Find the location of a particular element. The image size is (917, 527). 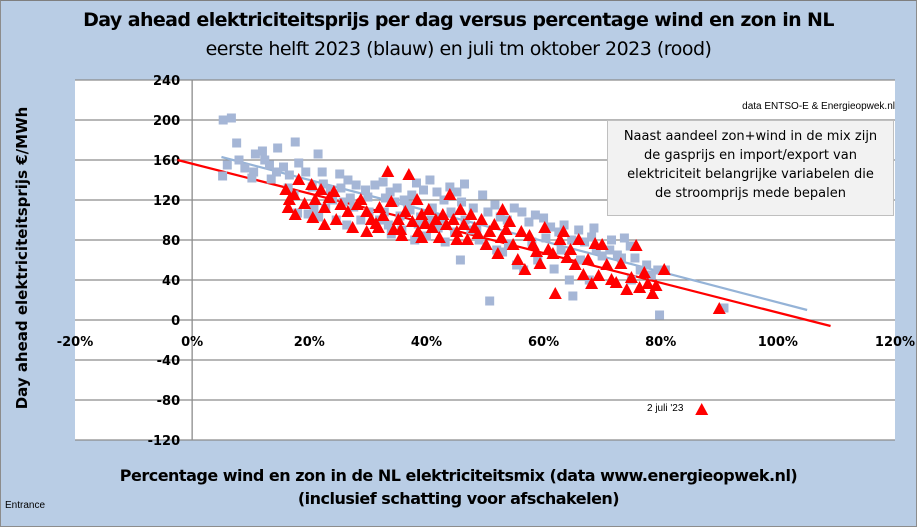

x-tick-label: 100% is located at coordinates (778, 342).